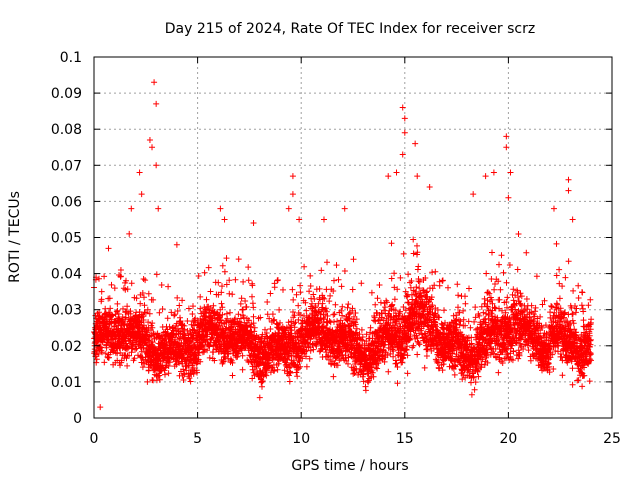 Image resolution: width=640 pixels, height=480 pixels. Describe the element at coordinates (66, 383) in the screenshot. I see `y-tick-label: 0.01` at that location.